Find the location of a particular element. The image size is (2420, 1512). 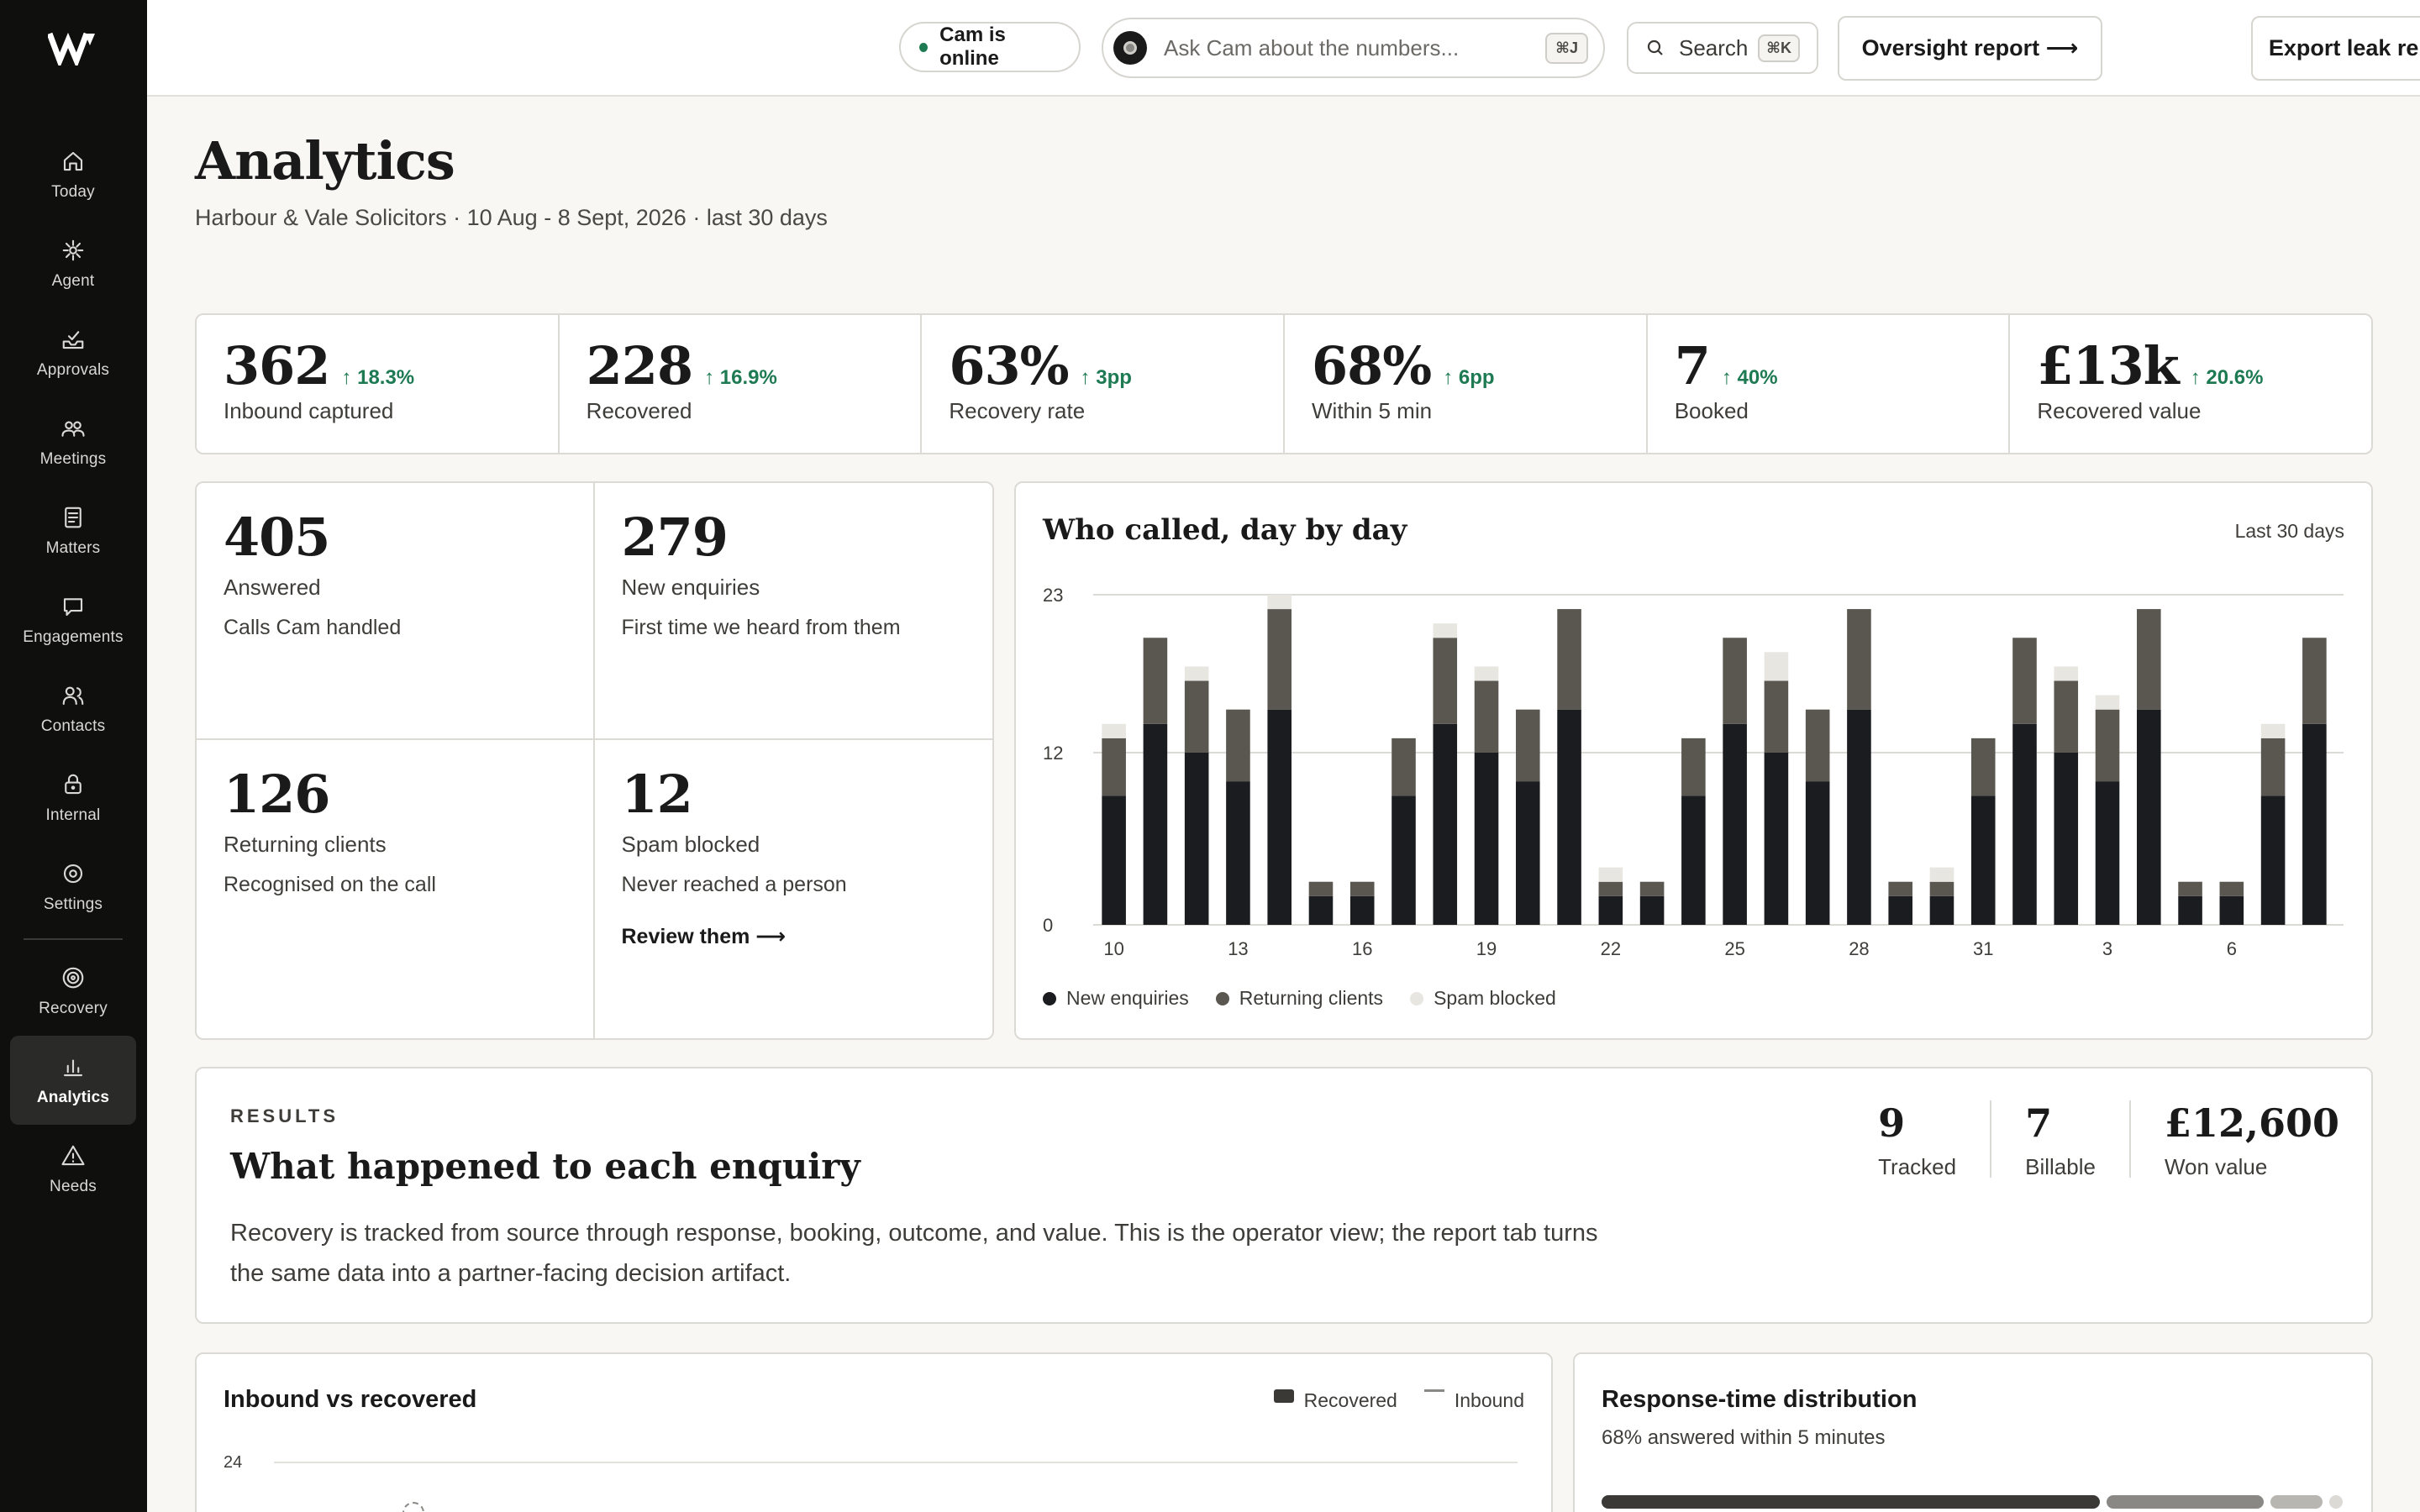

sidebar-item-contacts: Contacts is located at coordinates (73, 708).